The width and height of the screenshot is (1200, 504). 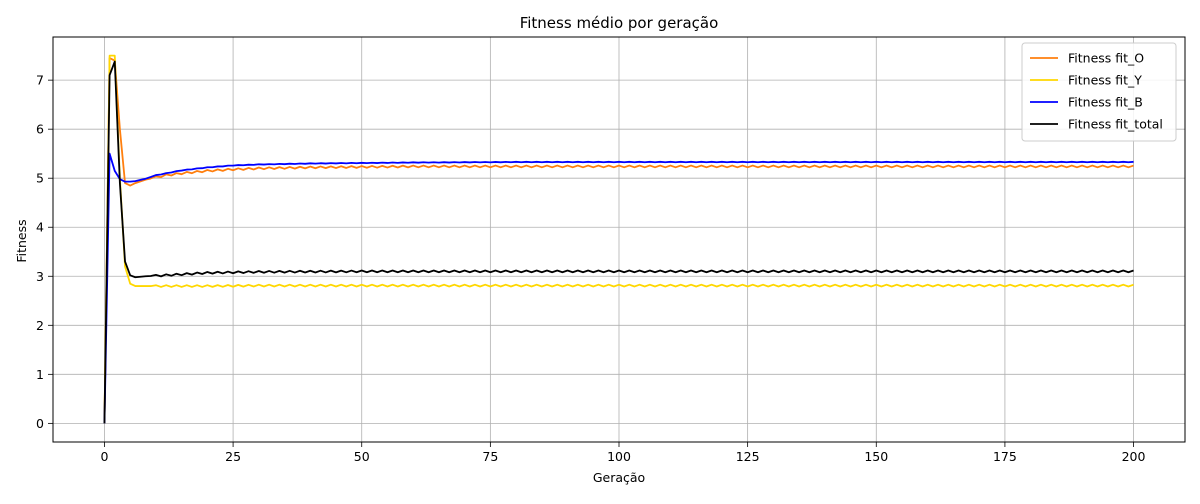 I want to click on x-tick-label: 100, so click(x=619, y=456).